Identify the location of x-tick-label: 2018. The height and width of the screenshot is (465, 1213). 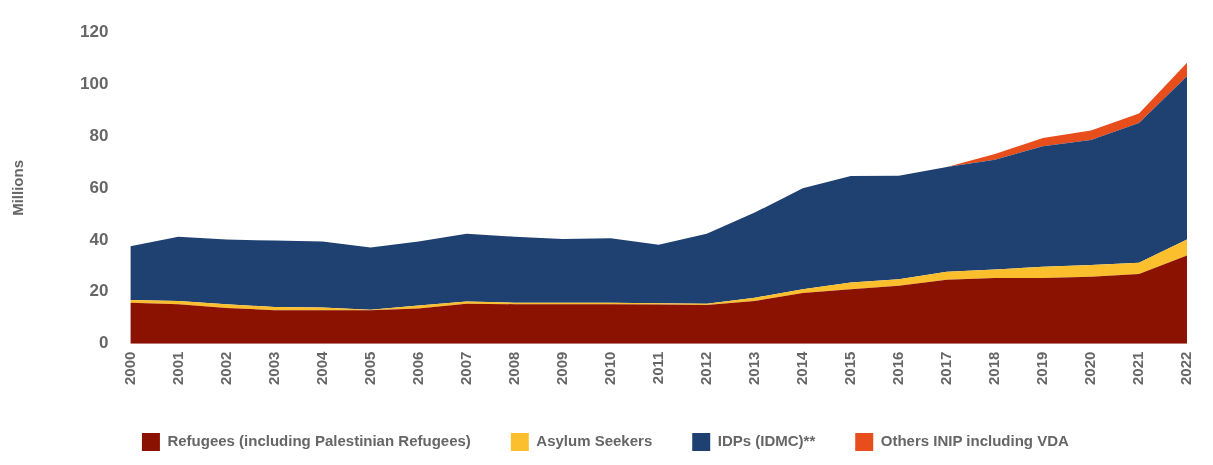
(994, 368).